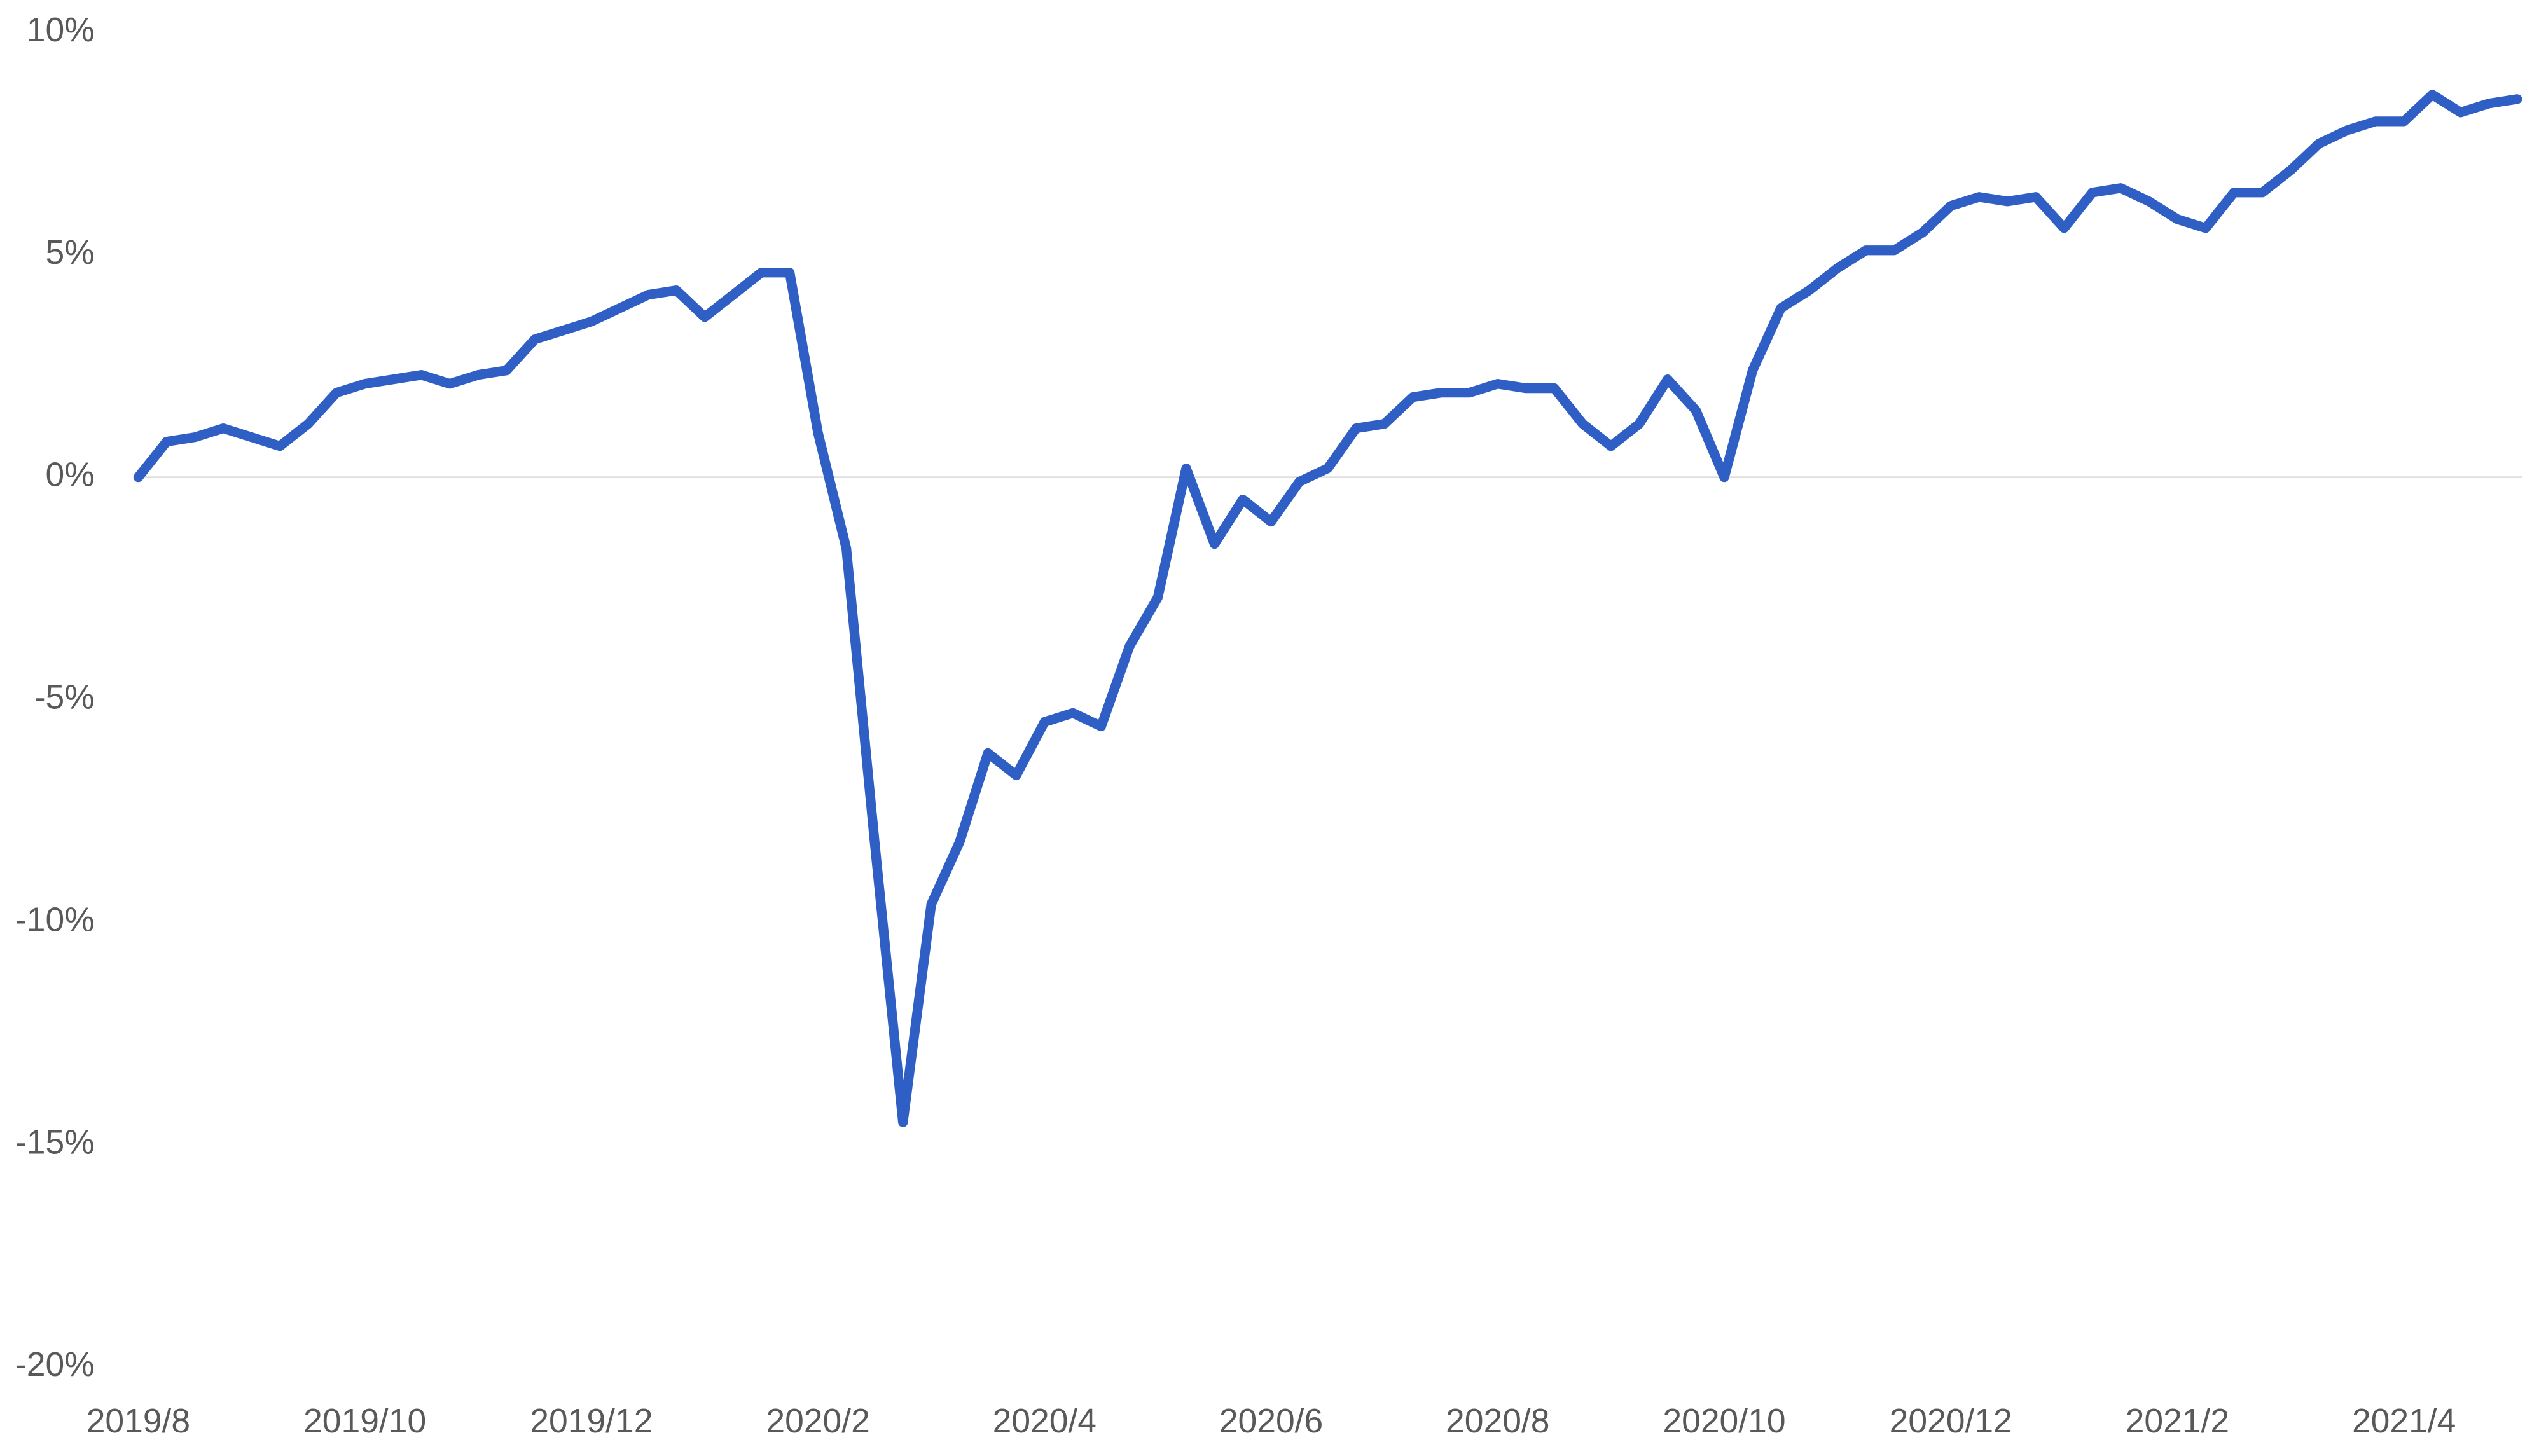 The width and height of the screenshot is (2539, 1456). I want to click on x-tick-label: 2020/4, so click(1045, 1422).